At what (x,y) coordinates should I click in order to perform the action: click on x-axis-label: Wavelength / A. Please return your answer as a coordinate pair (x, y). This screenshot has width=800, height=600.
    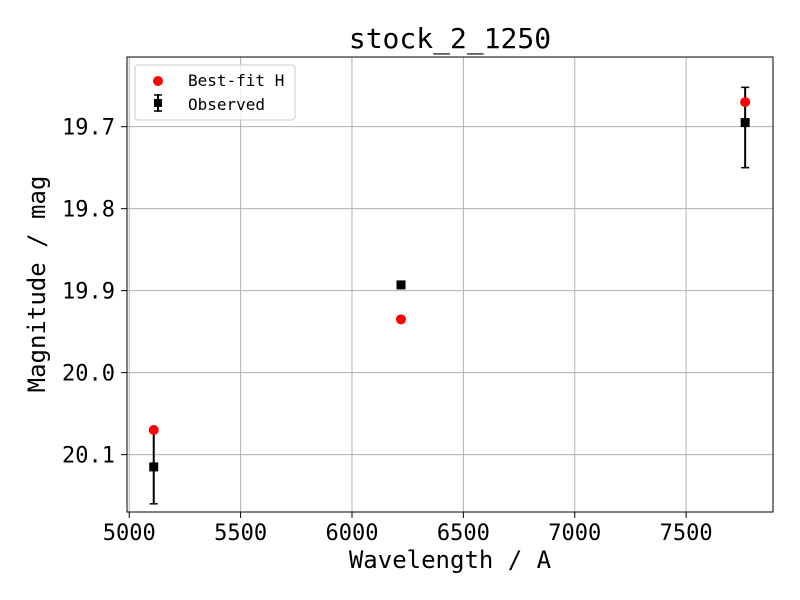
    Looking at the image, I should click on (450, 560).